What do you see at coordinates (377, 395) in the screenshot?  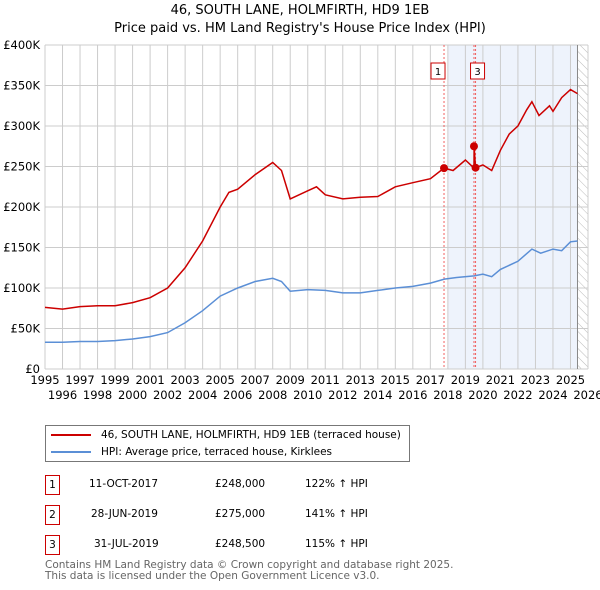 I see `x-tick-label: 2014` at bounding box center [377, 395].